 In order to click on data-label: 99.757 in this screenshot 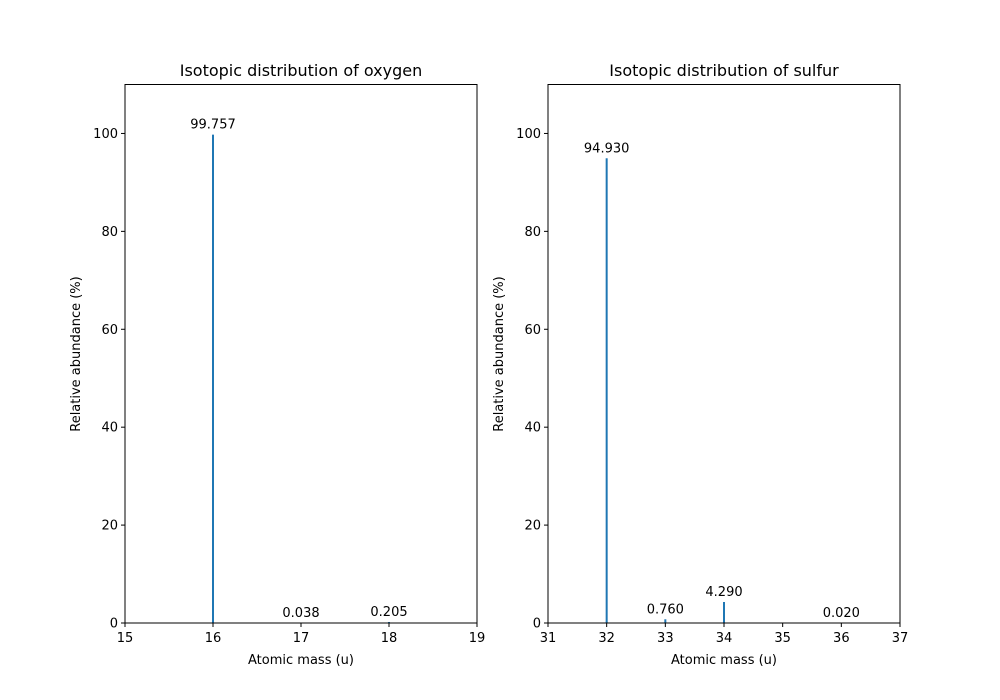, I will do `click(213, 125)`.